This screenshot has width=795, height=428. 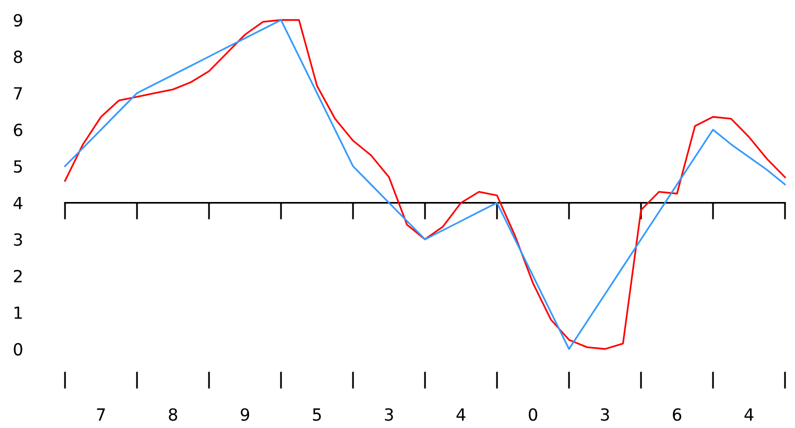 I want to click on y-tick-label: 5, so click(x=18, y=166).